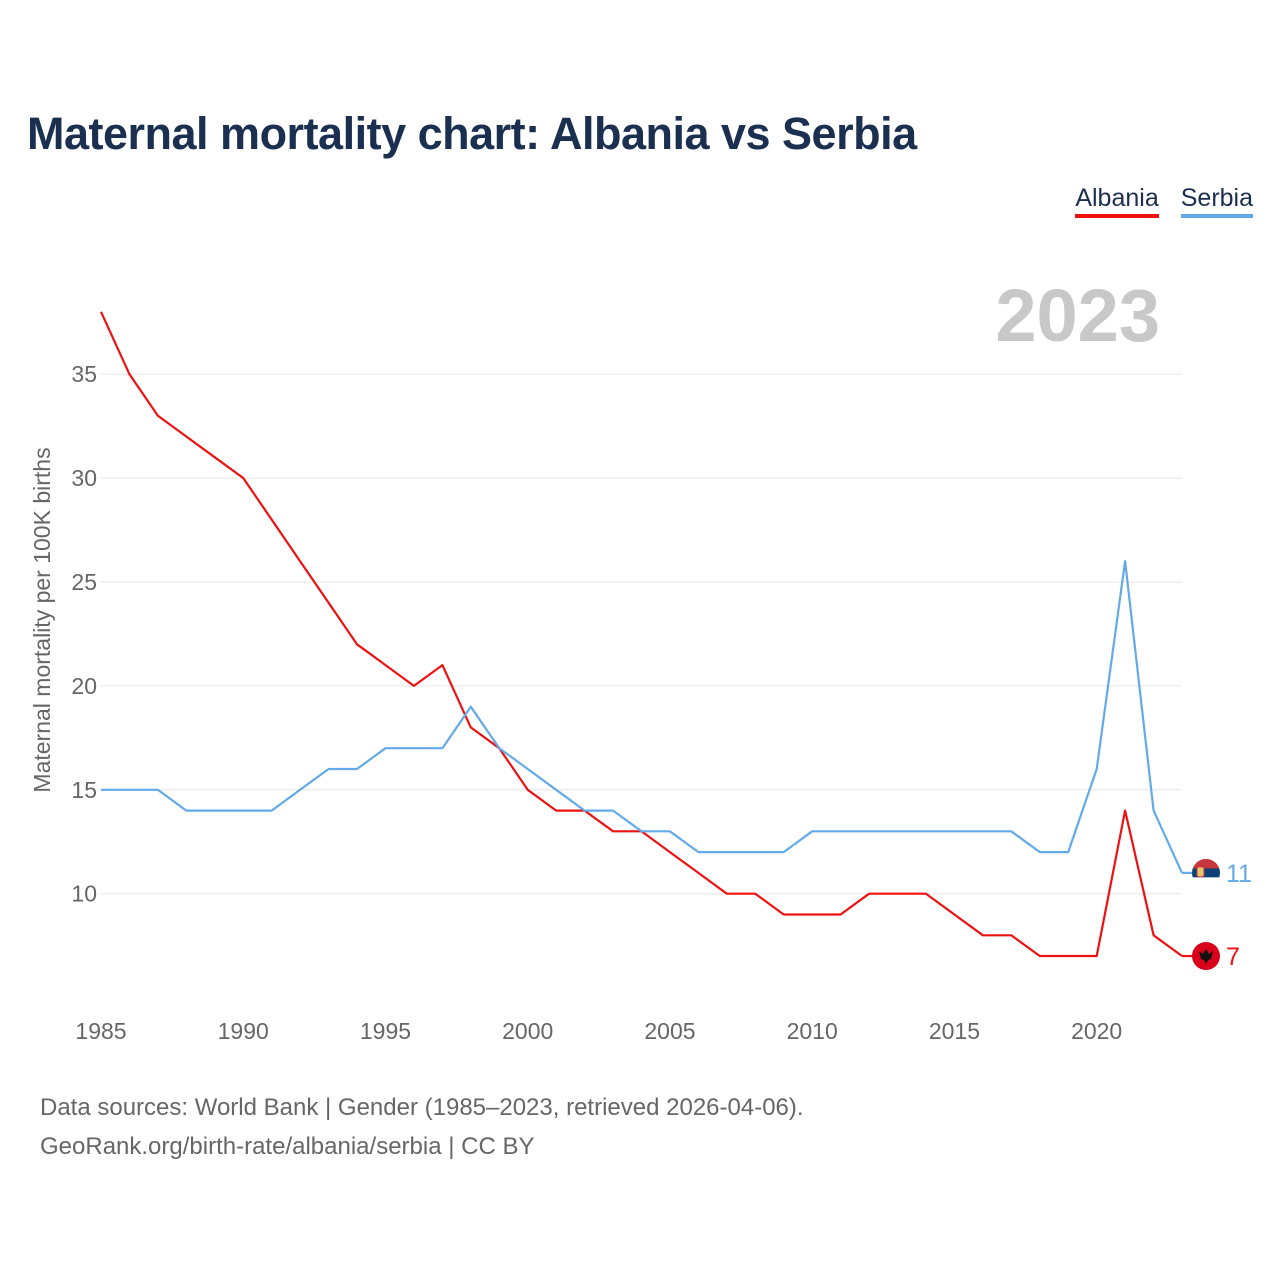  I want to click on y-tick-label-25: 25, so click(84, 582).